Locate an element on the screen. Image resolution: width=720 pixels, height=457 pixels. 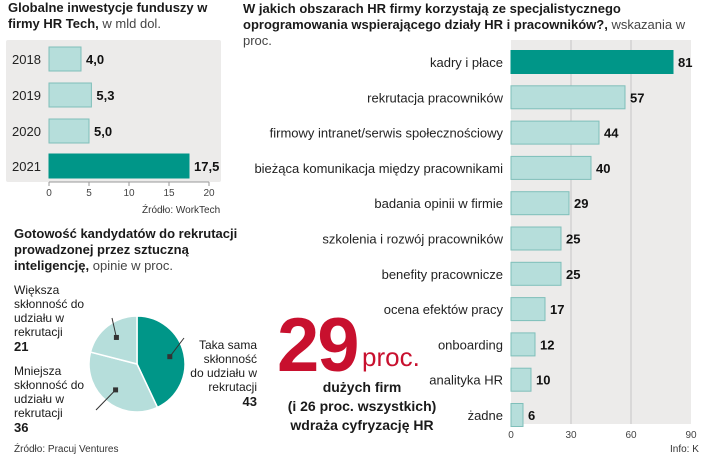
investment-year-label: 2018 is located at coordinates (26, 59).